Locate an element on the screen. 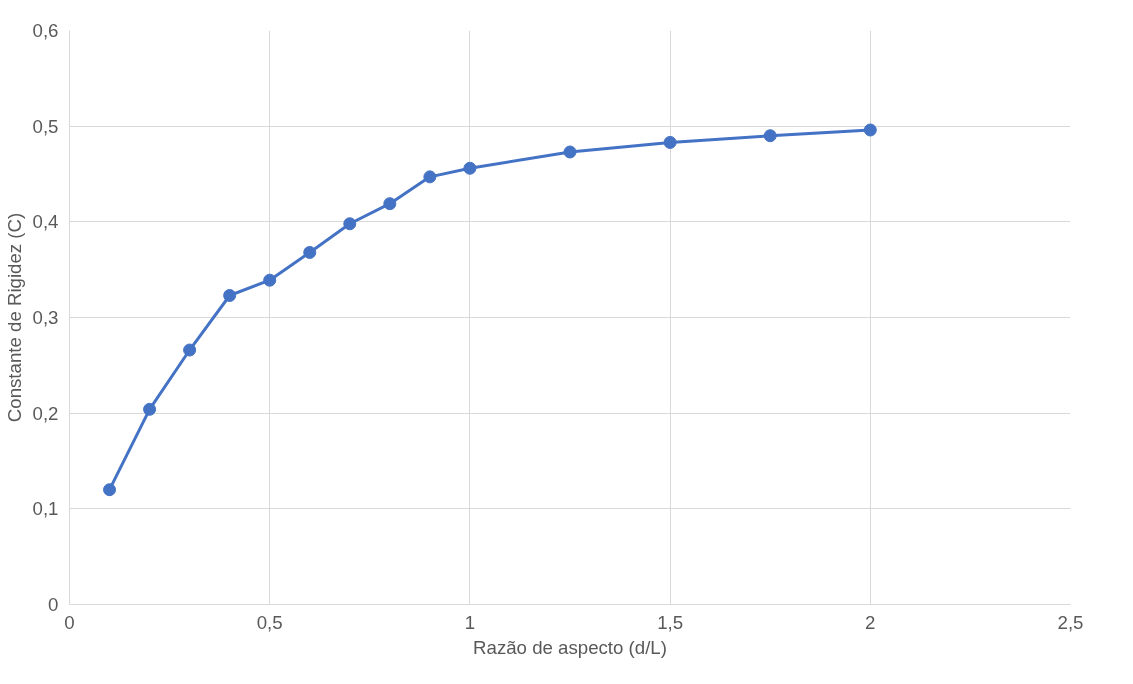 The height and width of the screenshot is (684, 1133). x-tick-label: 0 is located at coordinates (69, 622).